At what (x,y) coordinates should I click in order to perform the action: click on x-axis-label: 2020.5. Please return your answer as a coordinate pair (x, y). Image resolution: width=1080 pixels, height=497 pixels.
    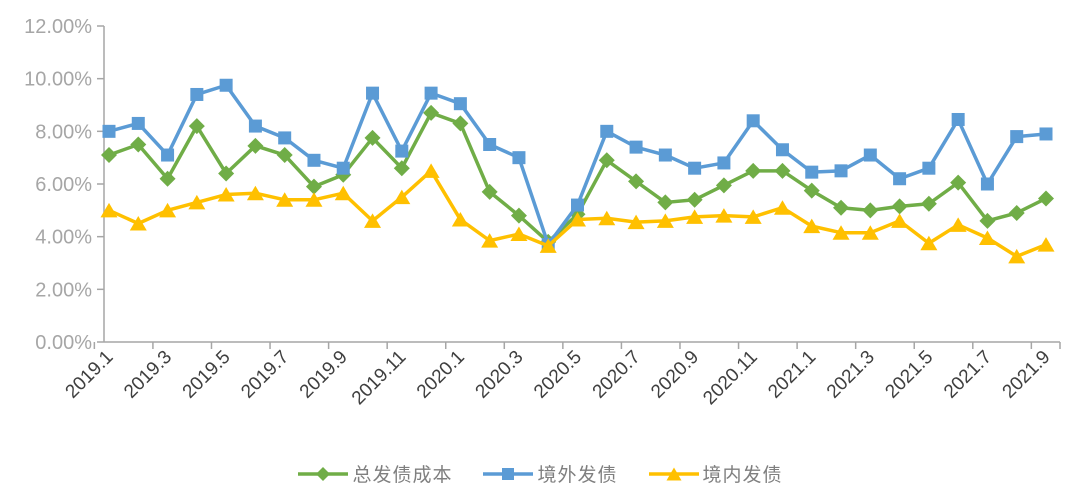
    Looking at the image, I should click on (558, 375).